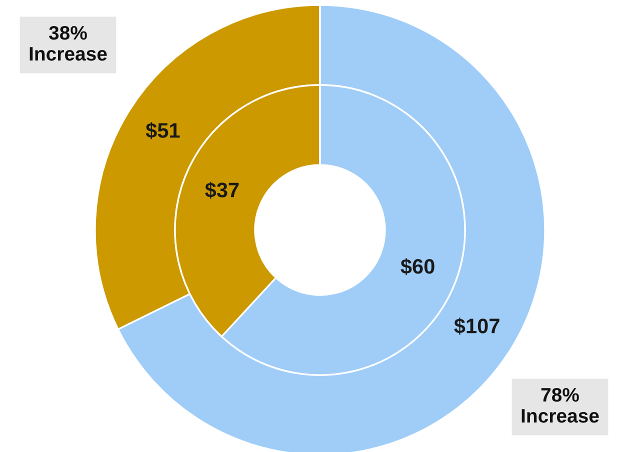 The width and height of the screenshot is (620, 452). I want to click on data-label: $107, so click(477, 326).